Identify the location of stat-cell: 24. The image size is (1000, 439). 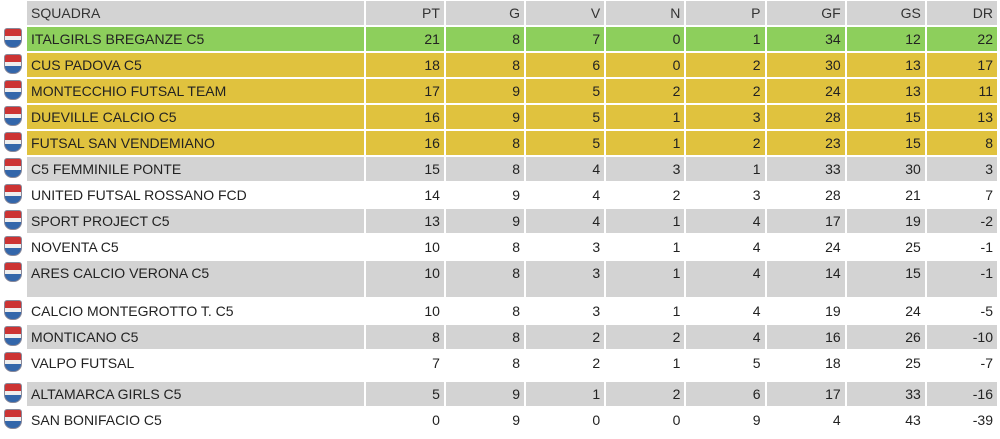
(913, 311).